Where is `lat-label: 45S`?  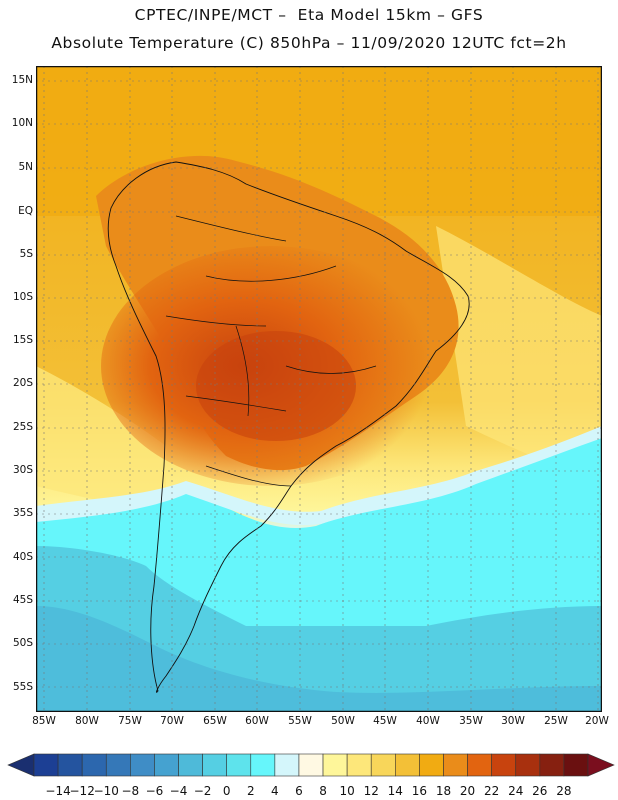 lat-label: 45S is located at coordinates (22, 600).